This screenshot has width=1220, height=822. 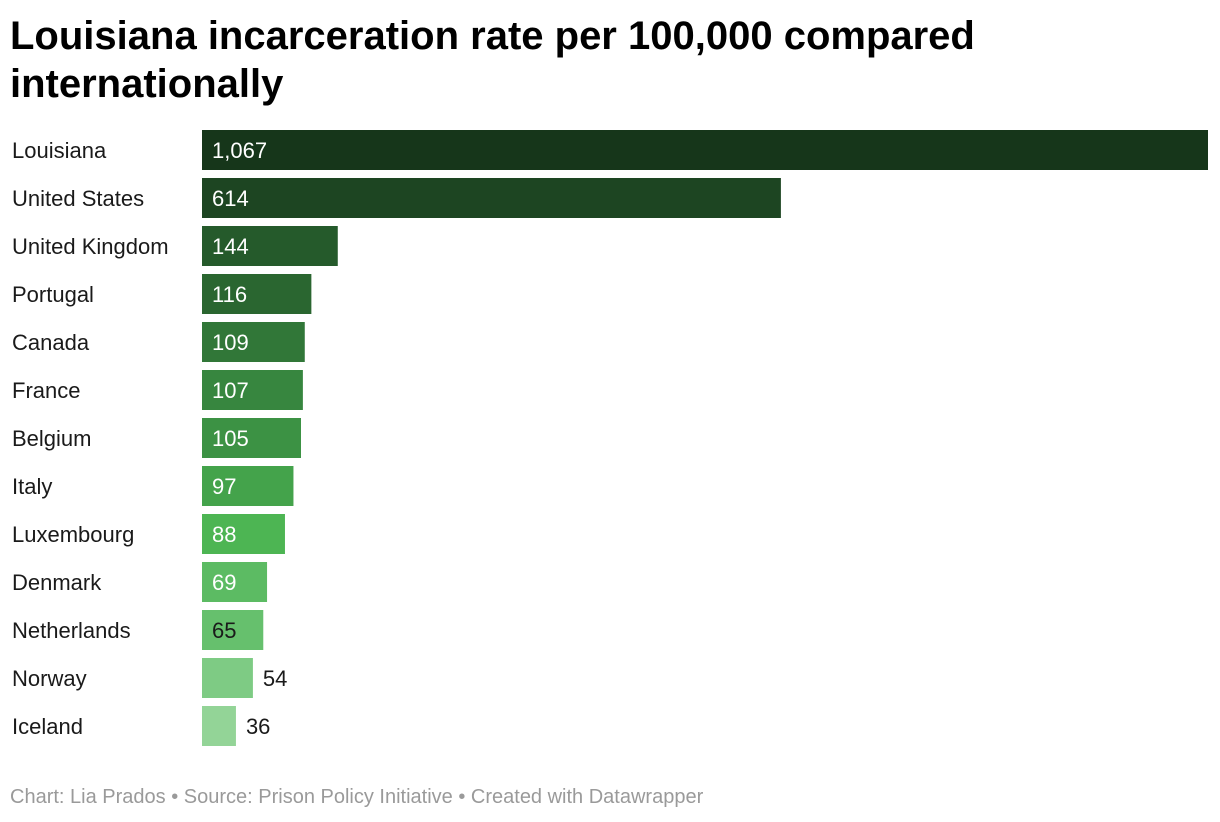 I want to click on category-label-denmark: Denmark, so click(x=57, y=582).